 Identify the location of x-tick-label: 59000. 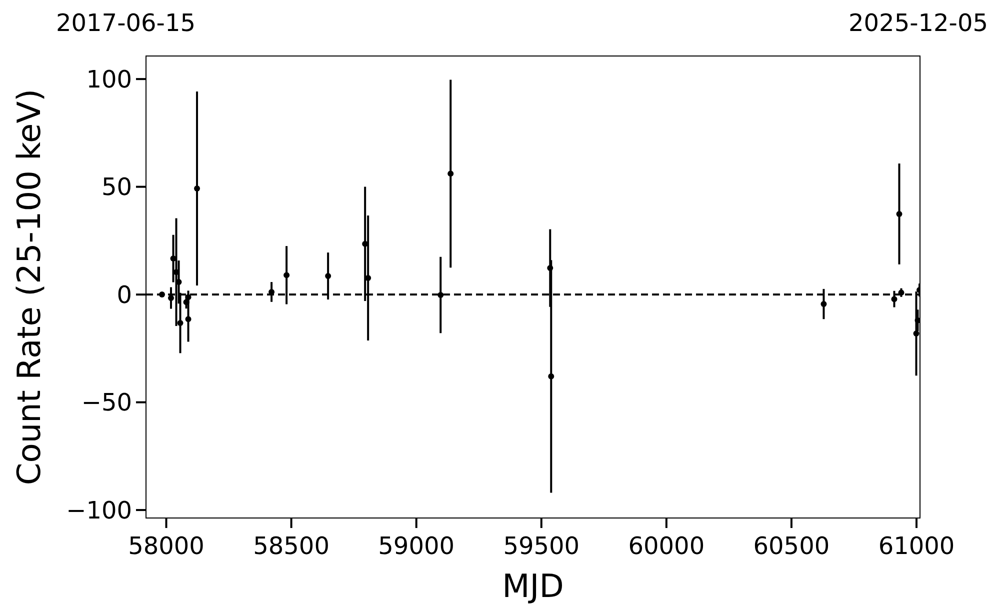
(416, 546).